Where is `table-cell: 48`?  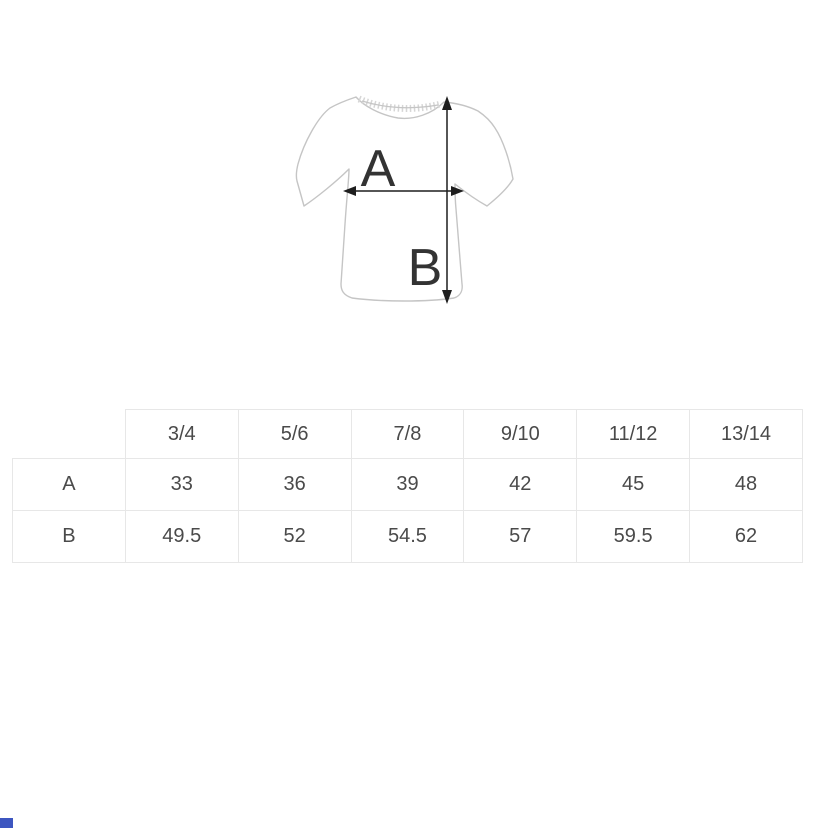 table-cell: 48 is located at coordinates (746, 484).